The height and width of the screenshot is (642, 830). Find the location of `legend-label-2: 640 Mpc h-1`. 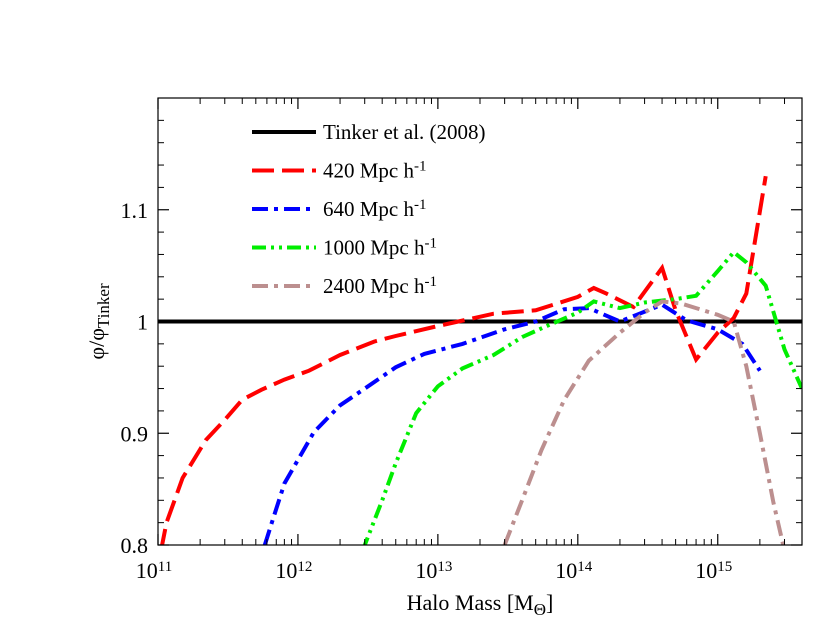

legend-label-2: 640 Mpc h-1 is located at coordinates (375, 209).